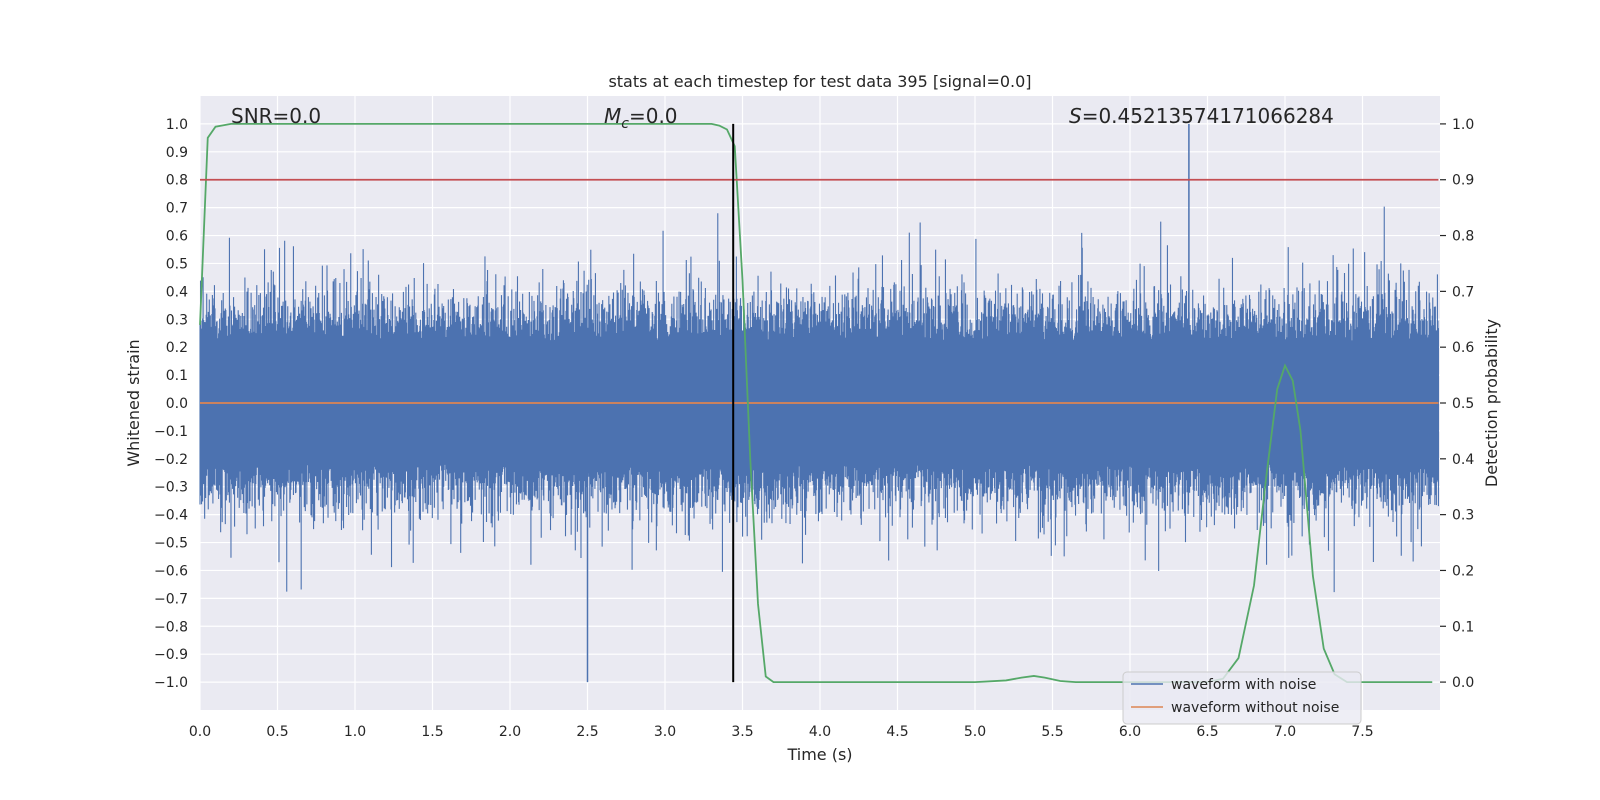 Image resolution: width=1600 pixels, height=800 pixels. What do you see at coordinates (665, 732) in the screenshot?
I see `x-tick-label-6: 3.0` at bounding box center [665, 732].